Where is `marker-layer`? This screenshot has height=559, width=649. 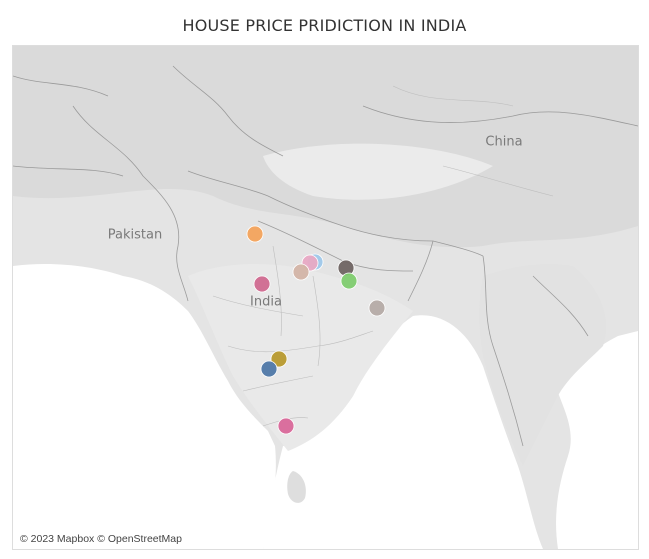 marker-layer is located at coordinates (316, 330).